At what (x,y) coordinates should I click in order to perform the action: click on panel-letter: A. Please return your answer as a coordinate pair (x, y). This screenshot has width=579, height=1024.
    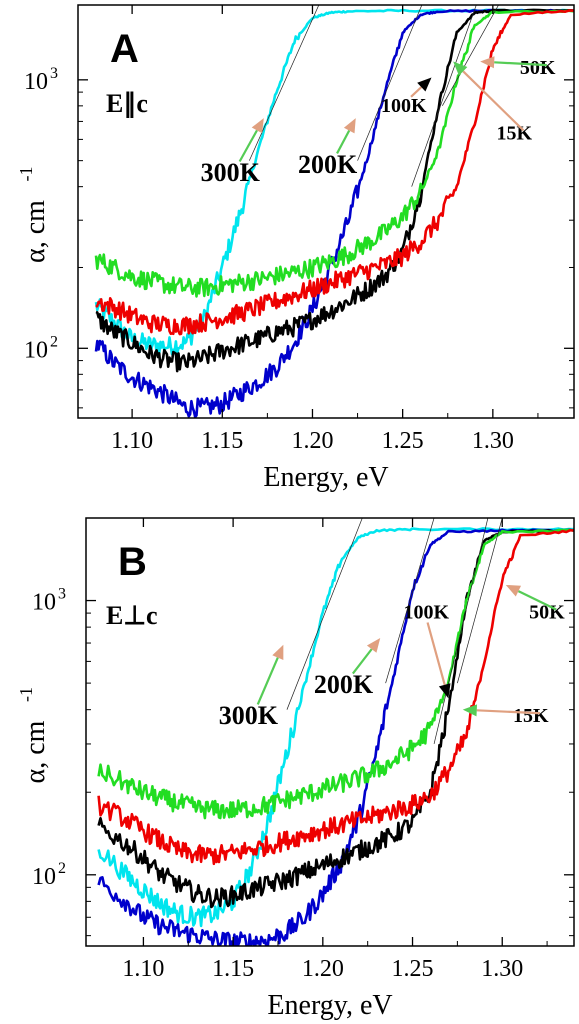
    Looking at the image, I should click on (124, 49).